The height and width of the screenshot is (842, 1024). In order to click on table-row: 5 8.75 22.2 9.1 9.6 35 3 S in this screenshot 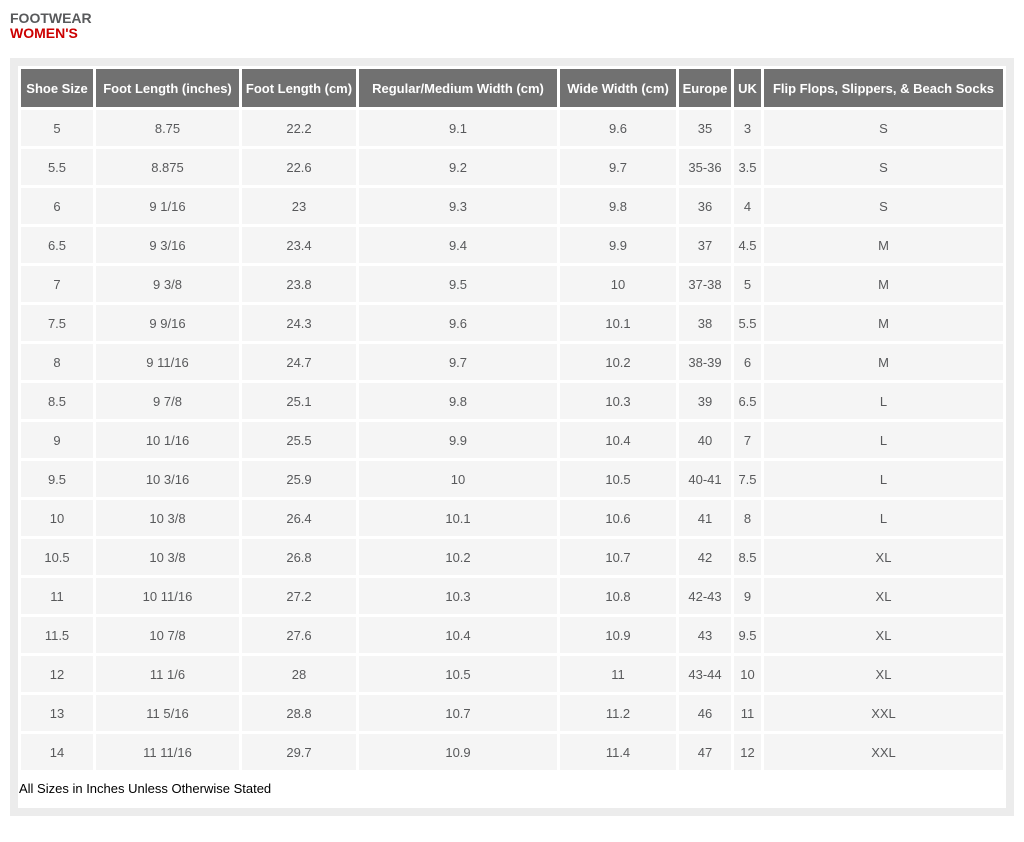, I will do `click(512, 128)`.